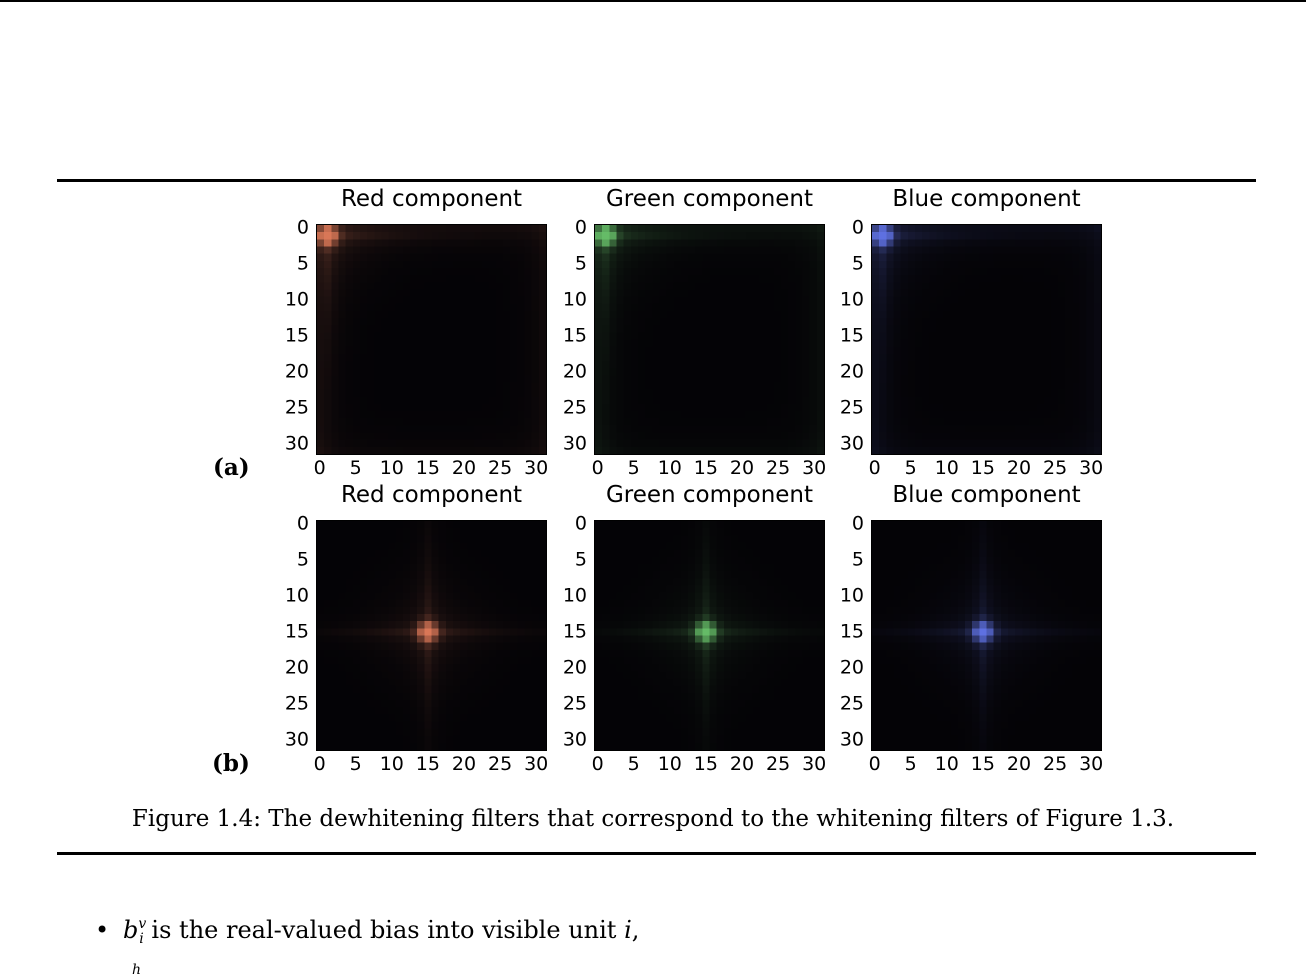 The image size is (1306, 978). I want to click on x-tick-label: 25, so click(500, 468).